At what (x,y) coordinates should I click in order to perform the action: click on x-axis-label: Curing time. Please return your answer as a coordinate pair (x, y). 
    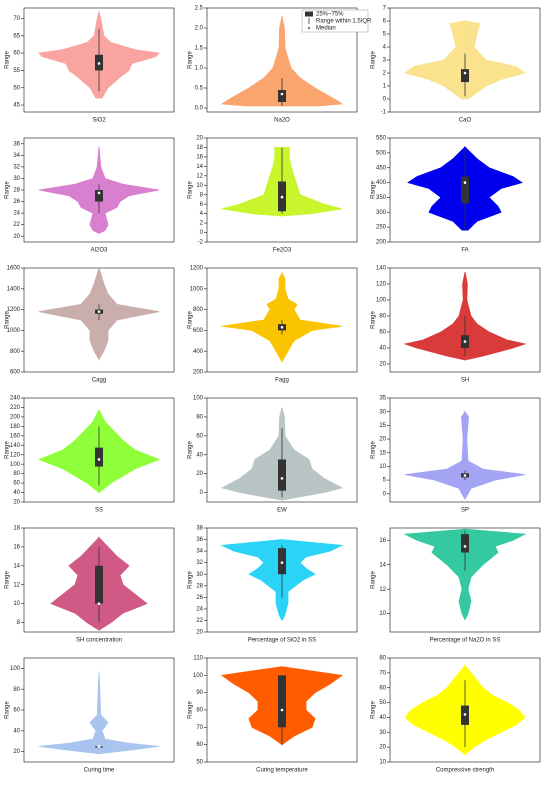
    Looking at the image, I should click on (99, 771).